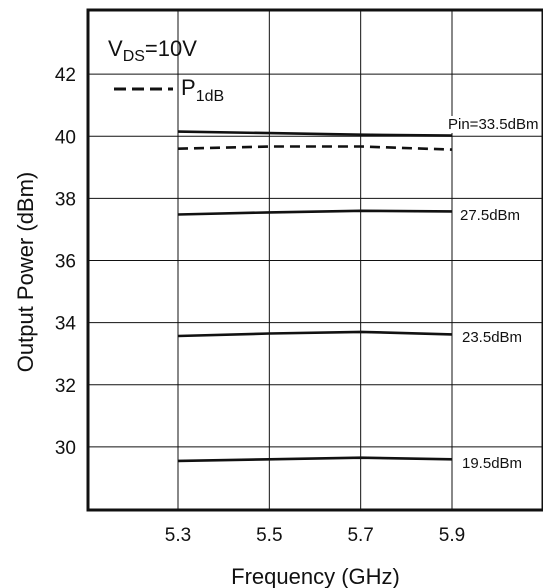 This screenshot has width=543, height=588. Describe the element at coordinates (269, 535) in the screenshot. I see `x-tick-label: 5.5` at that location.